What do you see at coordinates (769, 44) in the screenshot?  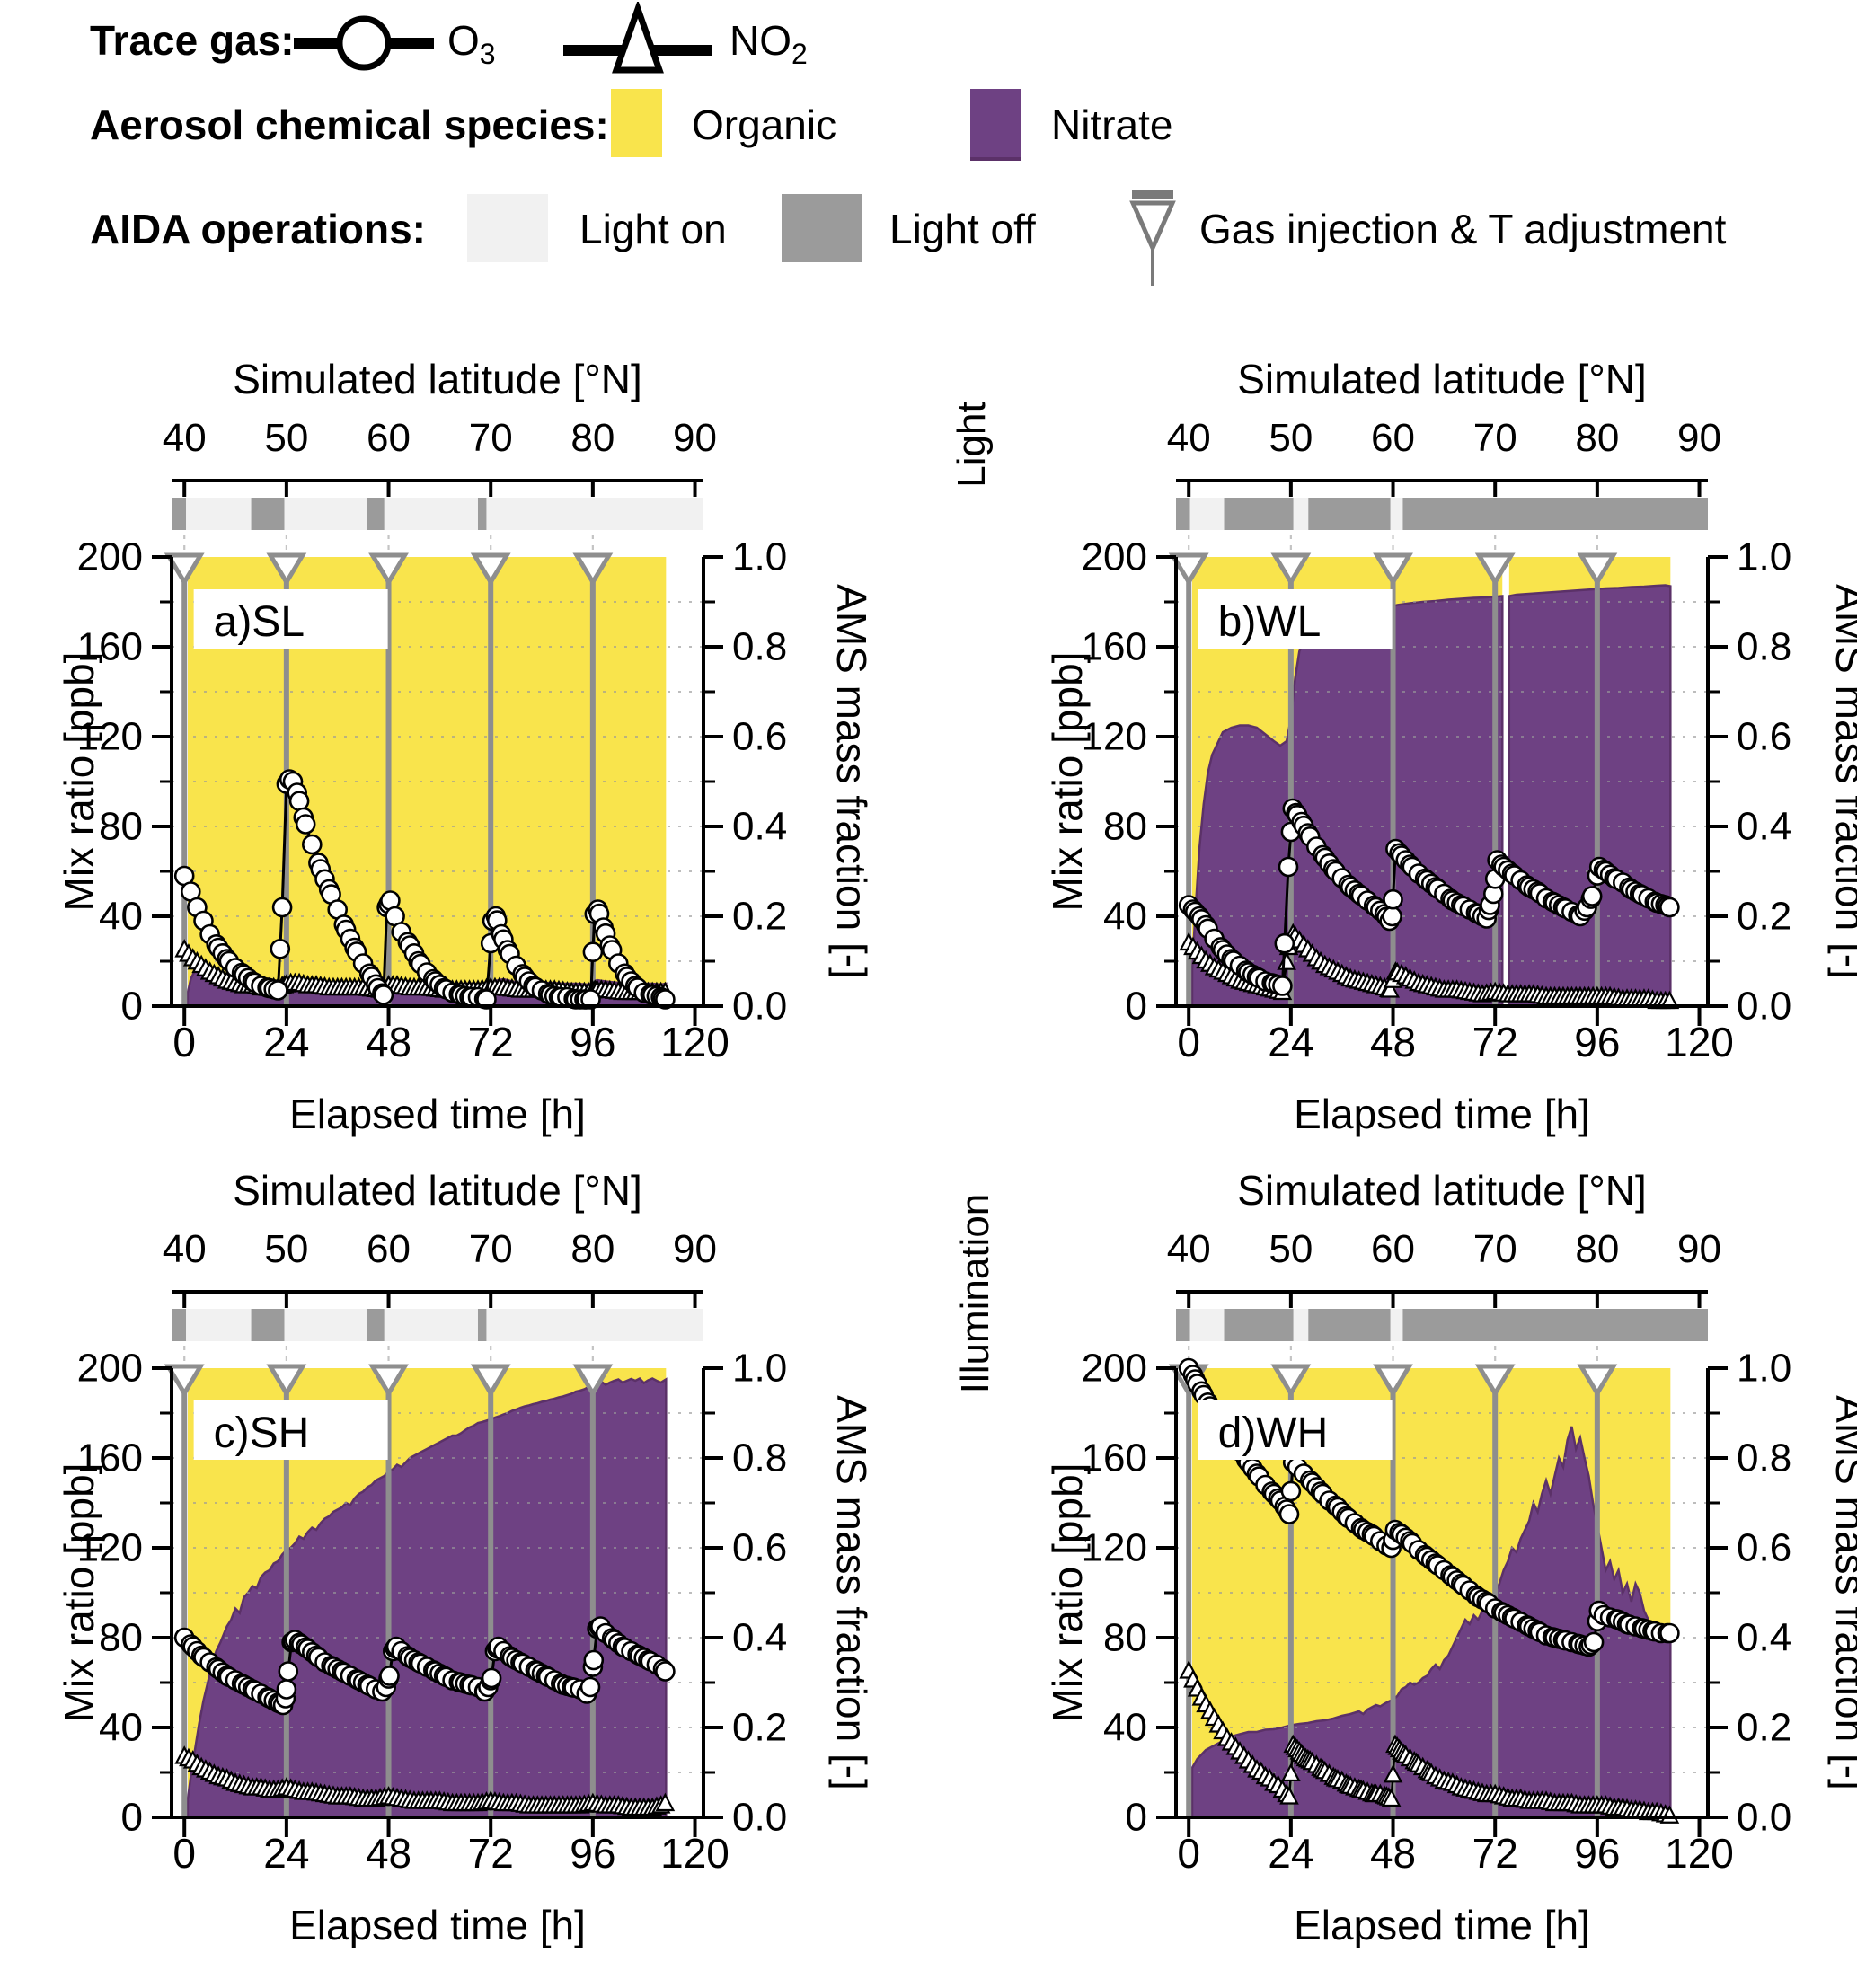 I see `no2-label: NO2` at bounding box center [769, 44].